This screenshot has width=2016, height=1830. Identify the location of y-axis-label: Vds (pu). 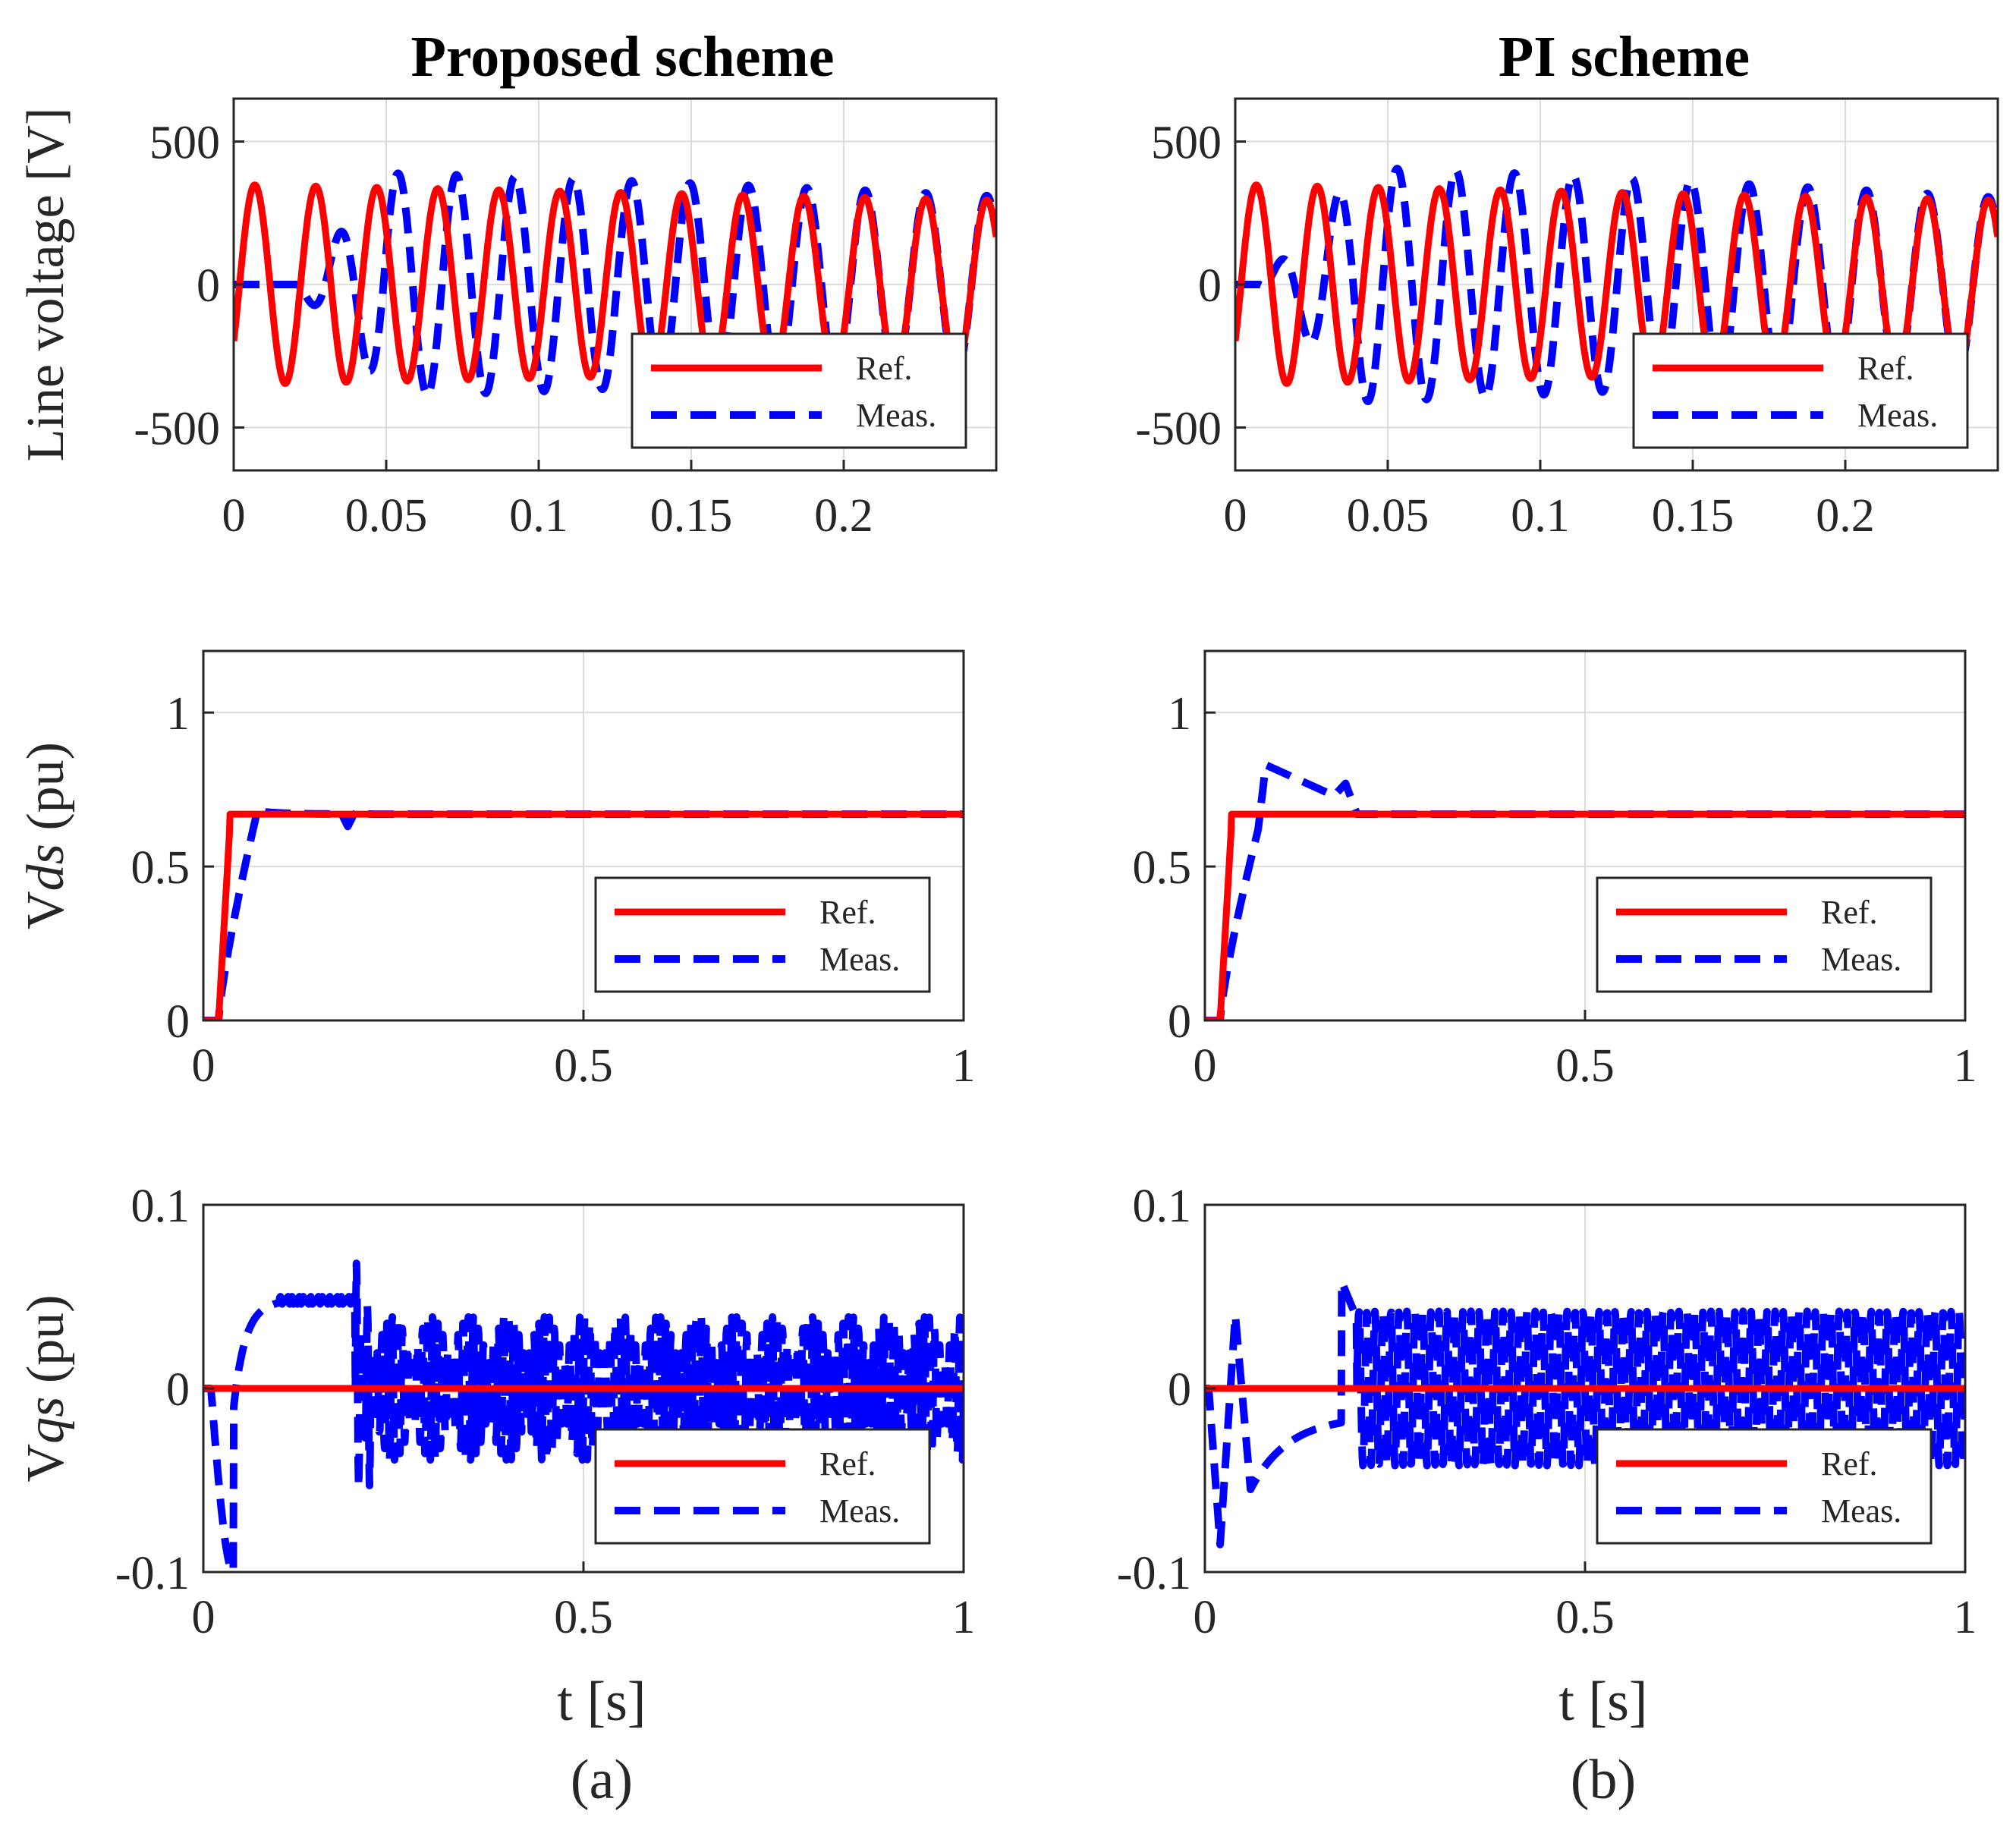
(46, 836).